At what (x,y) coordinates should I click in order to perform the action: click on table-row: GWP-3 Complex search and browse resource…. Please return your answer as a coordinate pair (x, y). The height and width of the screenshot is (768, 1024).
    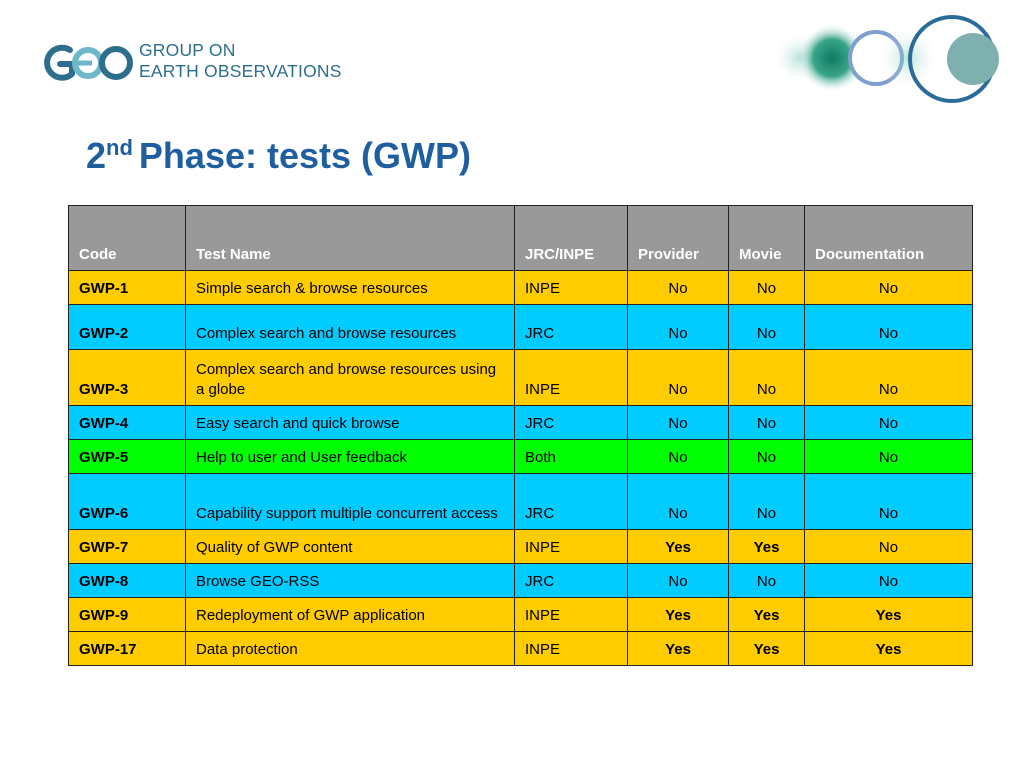
    Looking at the image, I should click on (520, 377).